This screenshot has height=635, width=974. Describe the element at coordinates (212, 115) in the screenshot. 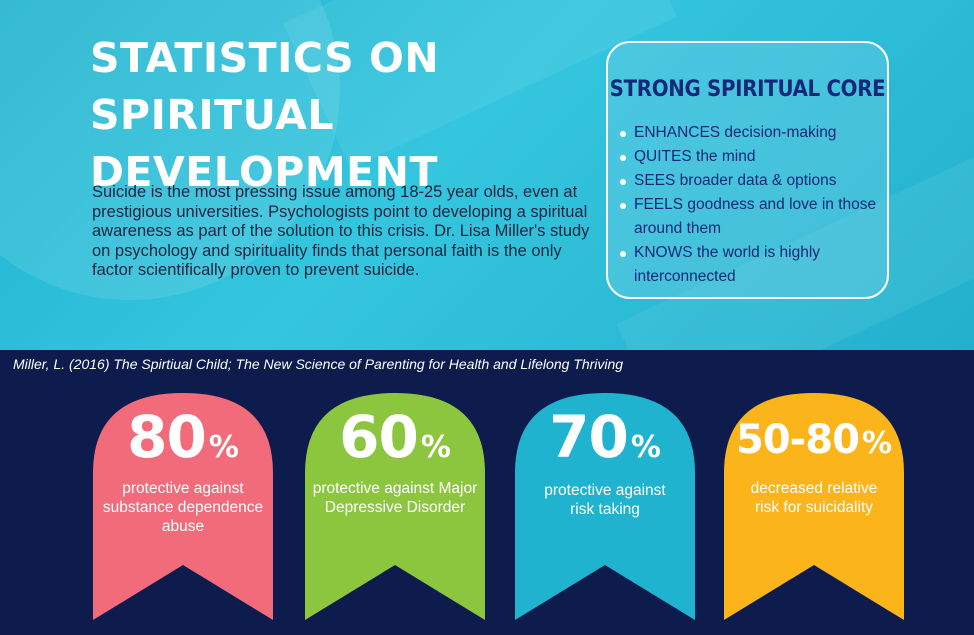

I see `title-line: SPIRITUAL` at that location.